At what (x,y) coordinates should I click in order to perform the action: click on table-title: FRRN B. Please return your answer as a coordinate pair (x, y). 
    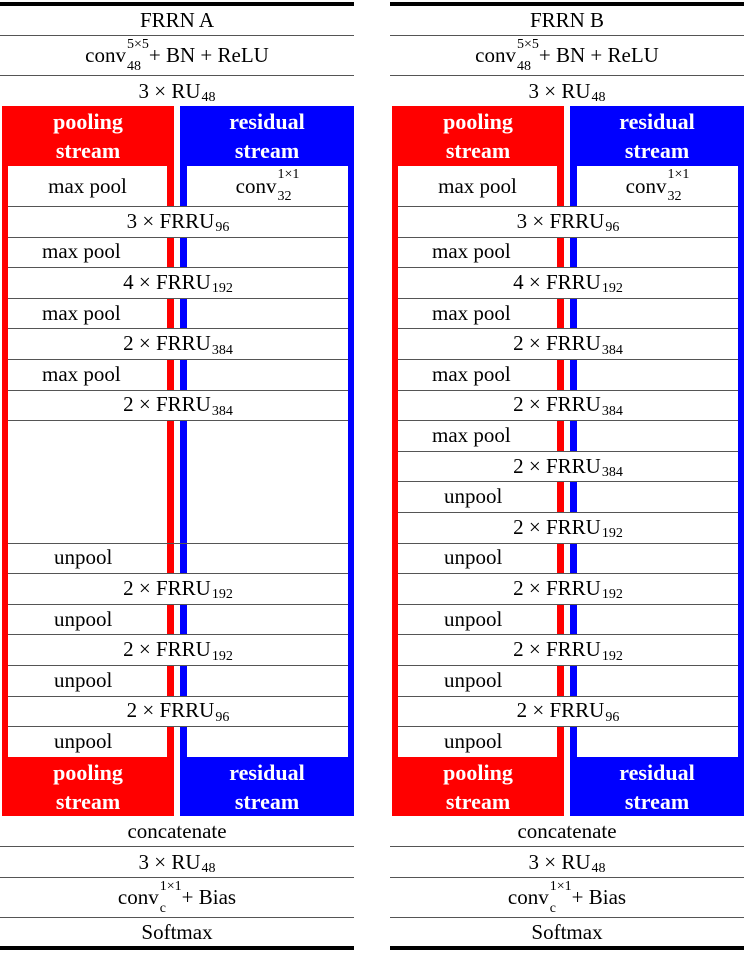
    Looking at the image, I should click on (567, 20).